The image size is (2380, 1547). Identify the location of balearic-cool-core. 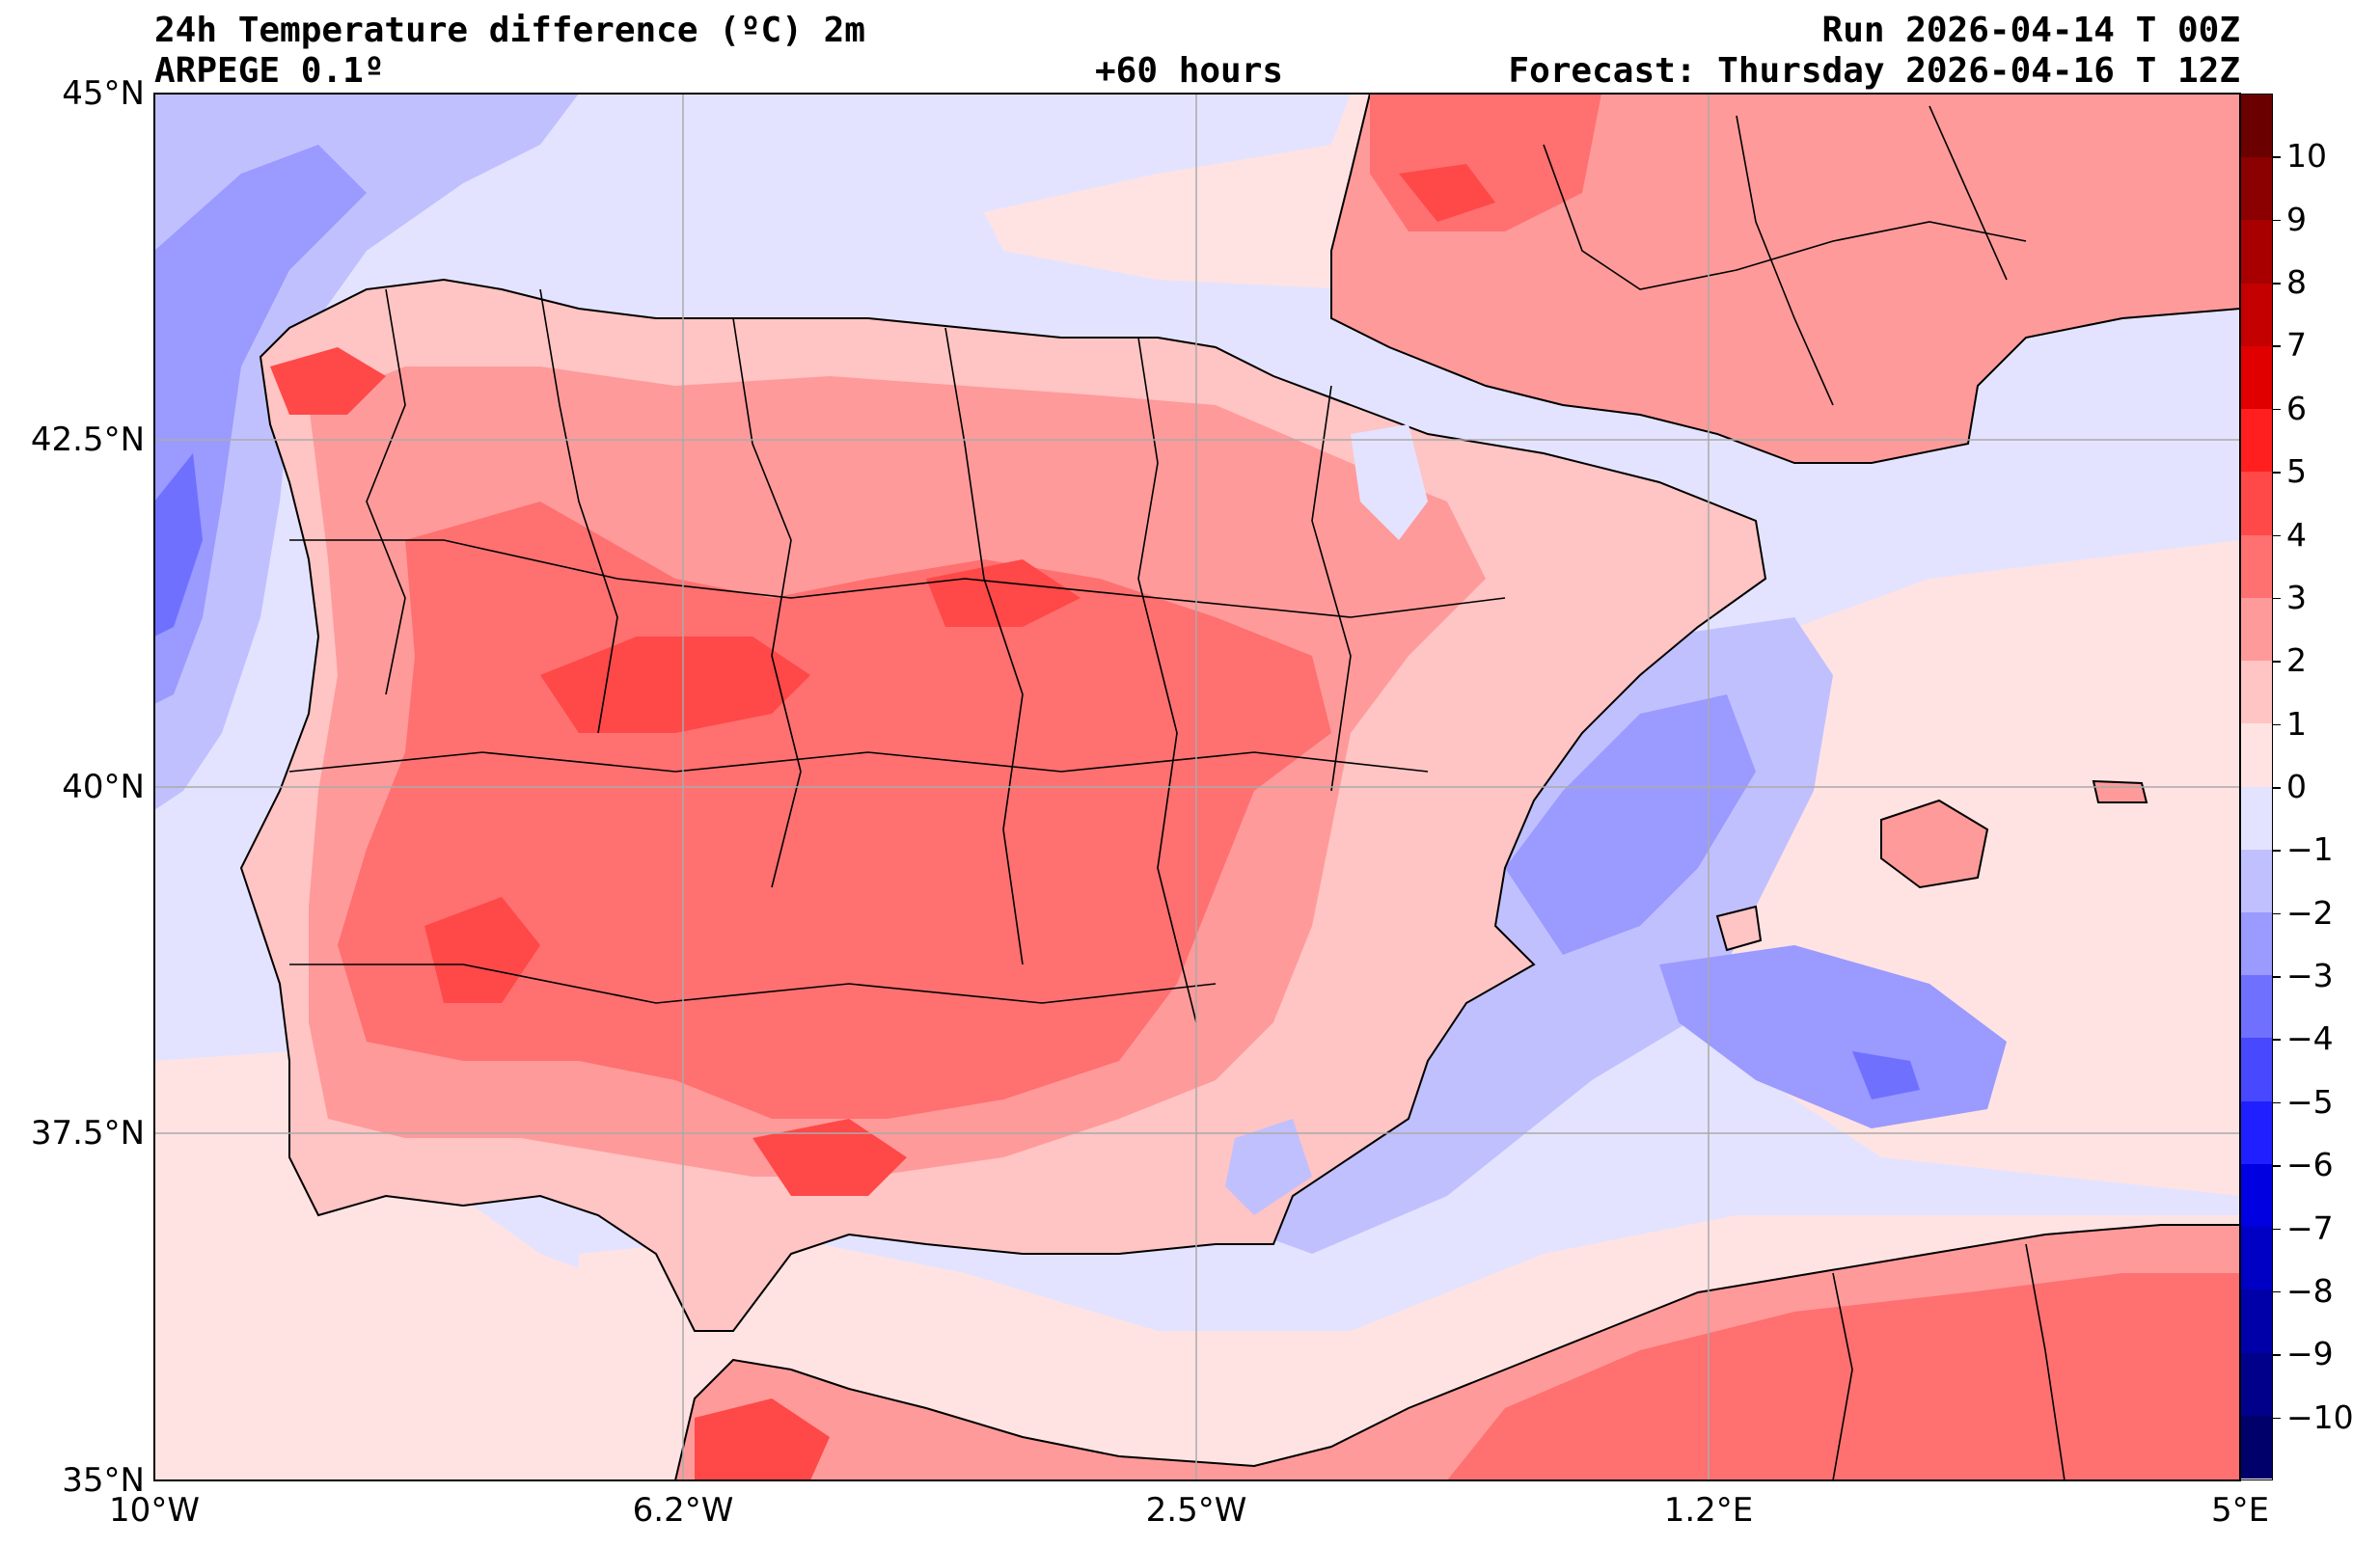
(1833, 1036).